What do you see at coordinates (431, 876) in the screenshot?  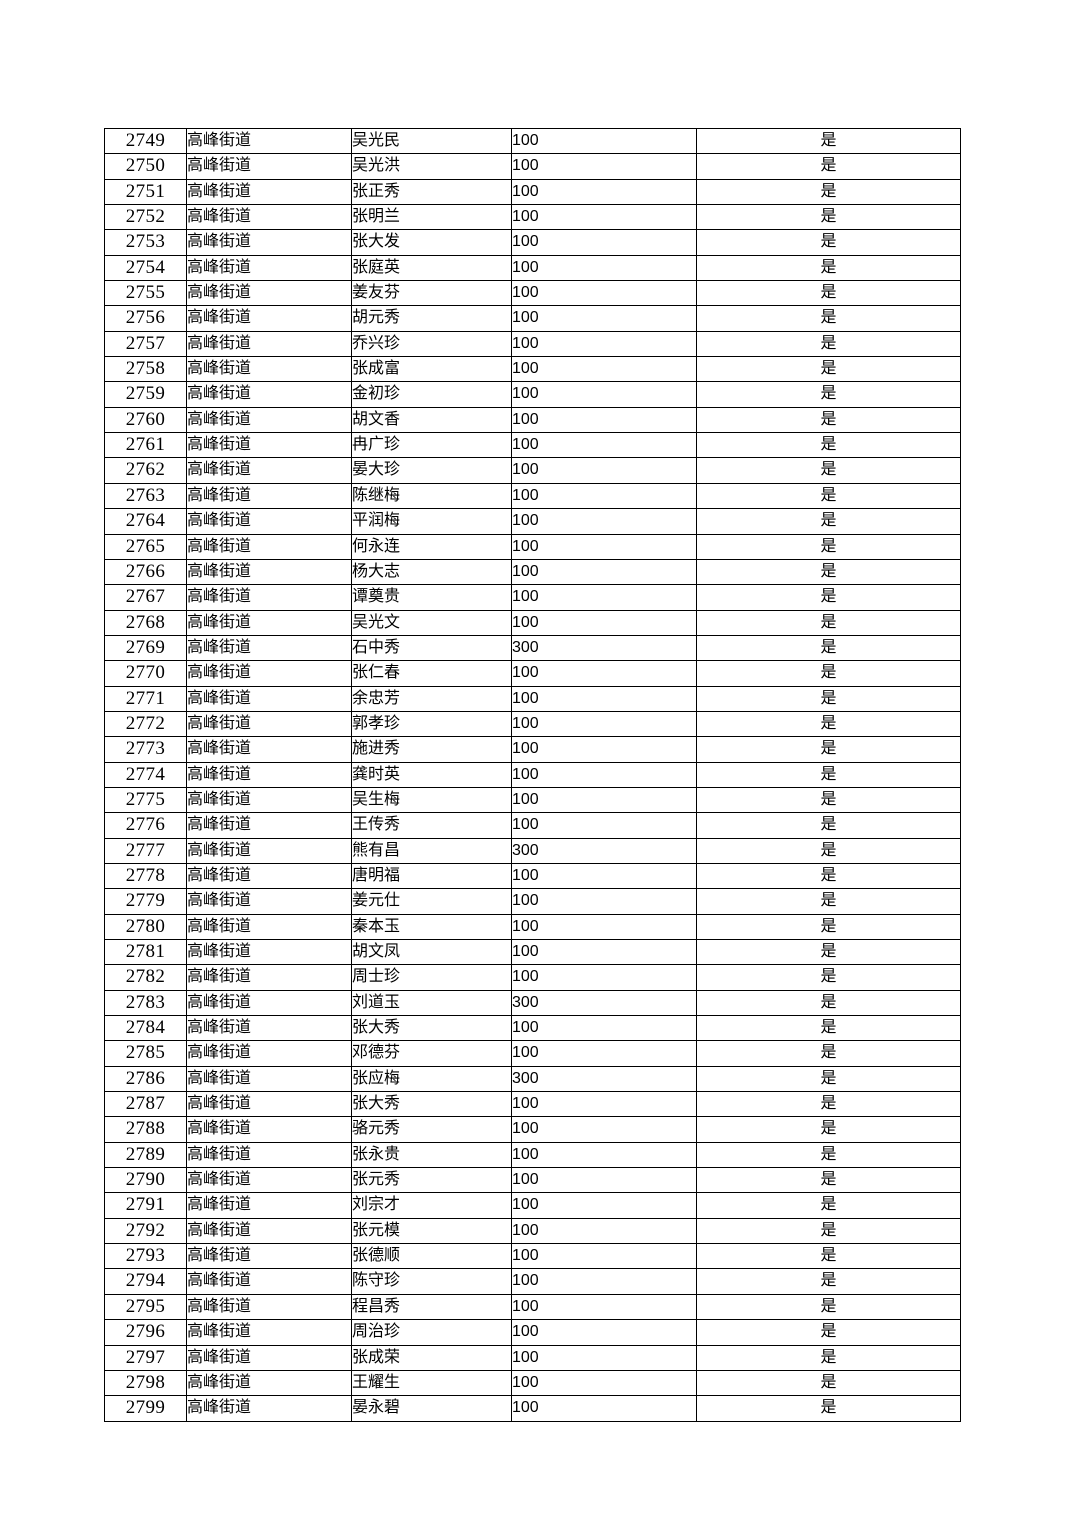 I see `cell-person-name: 唐明福` at bounding box center [431, 876].